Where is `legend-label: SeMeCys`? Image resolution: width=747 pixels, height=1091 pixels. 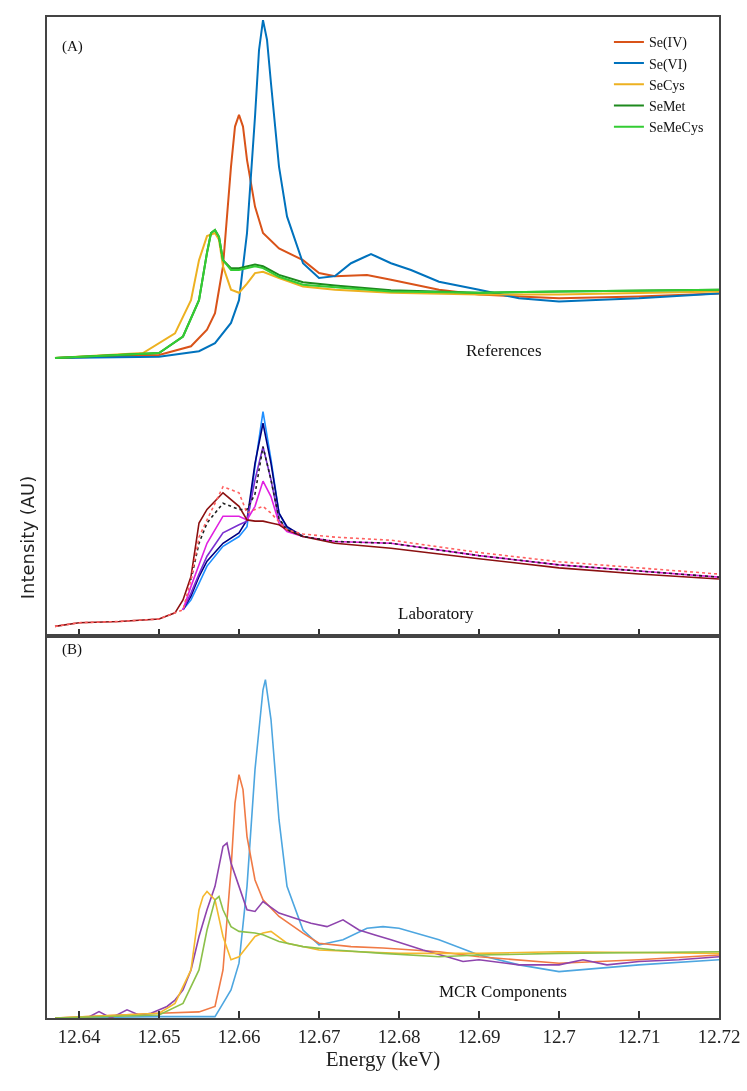 legend-label: SeMeCys is located at coordinates (676, 128).